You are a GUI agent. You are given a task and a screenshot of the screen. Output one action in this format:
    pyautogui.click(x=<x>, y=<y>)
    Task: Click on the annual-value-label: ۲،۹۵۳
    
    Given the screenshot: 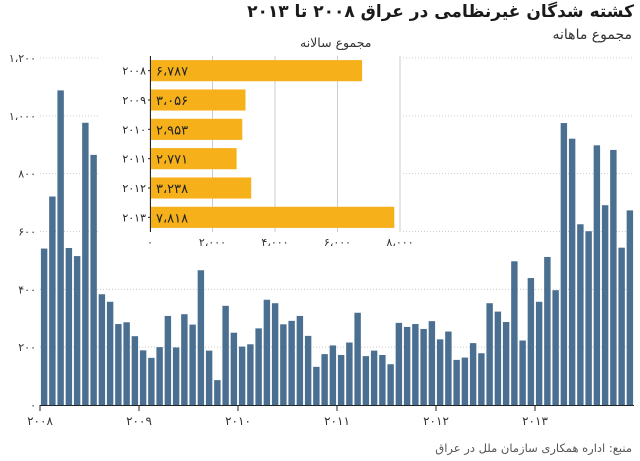 What is the action you would take?
    pyautogui.click(x=172, y=130)
    